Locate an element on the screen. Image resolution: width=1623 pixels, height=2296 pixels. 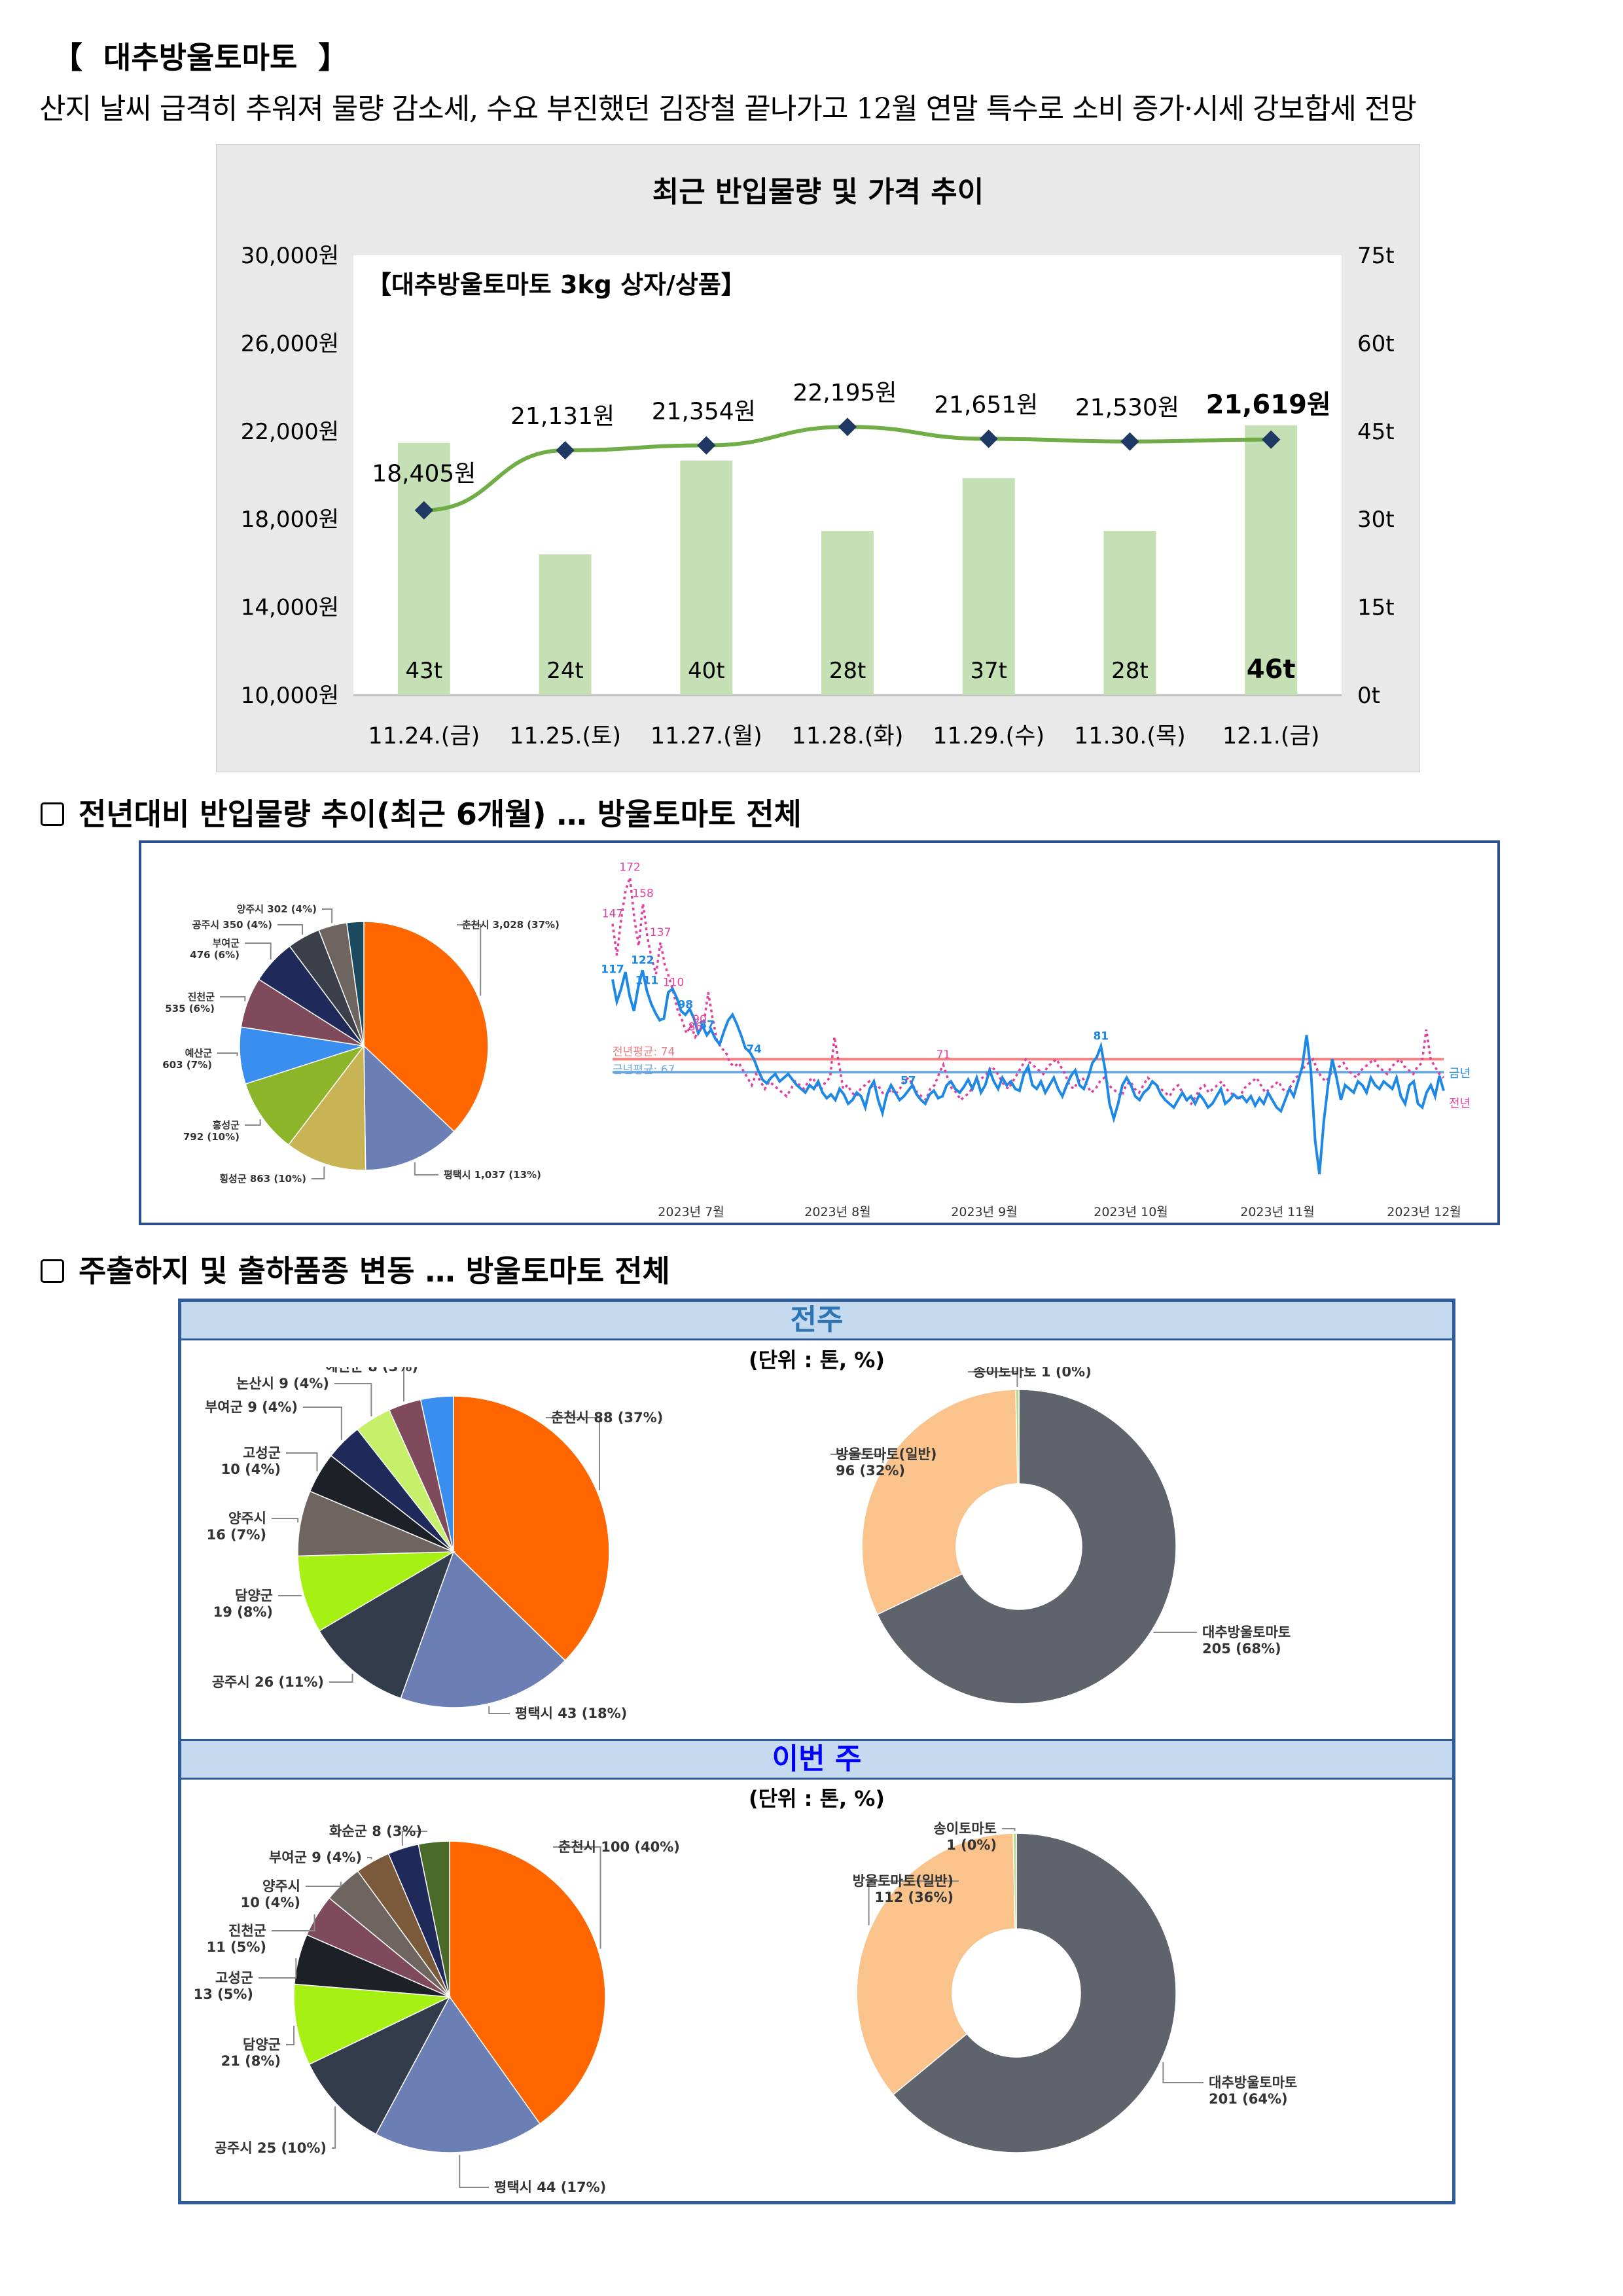
pie-label: 평택시 44 (17%) is located at coordinates (550, 2187).